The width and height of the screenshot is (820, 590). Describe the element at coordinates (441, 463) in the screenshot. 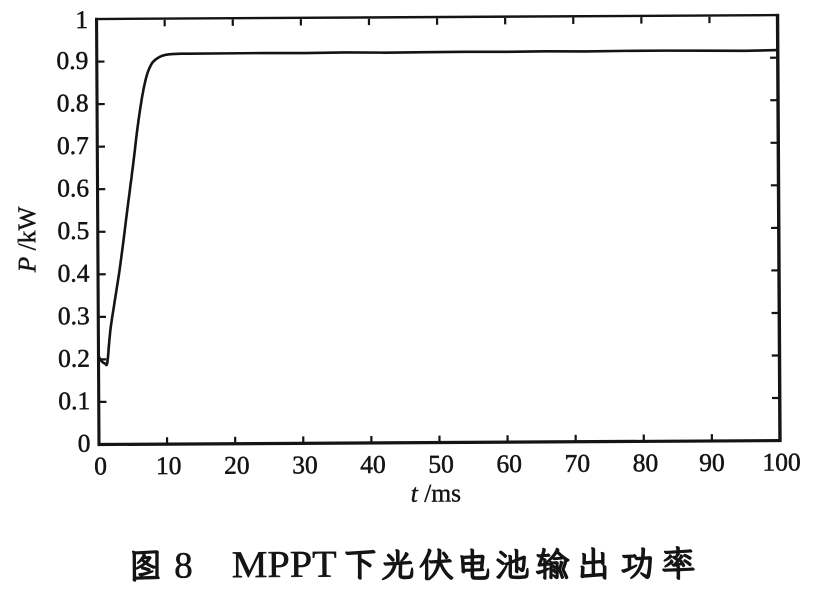

I see `svg-text: 50` at that location.